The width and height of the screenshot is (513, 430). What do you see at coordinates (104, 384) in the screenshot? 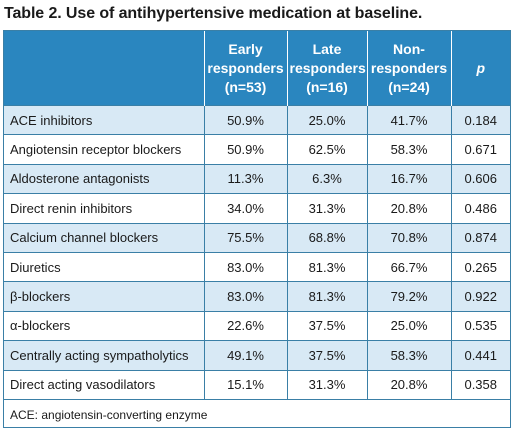
I see `row-label: Direct acting vasodilators` at bounding box center [104, 384].